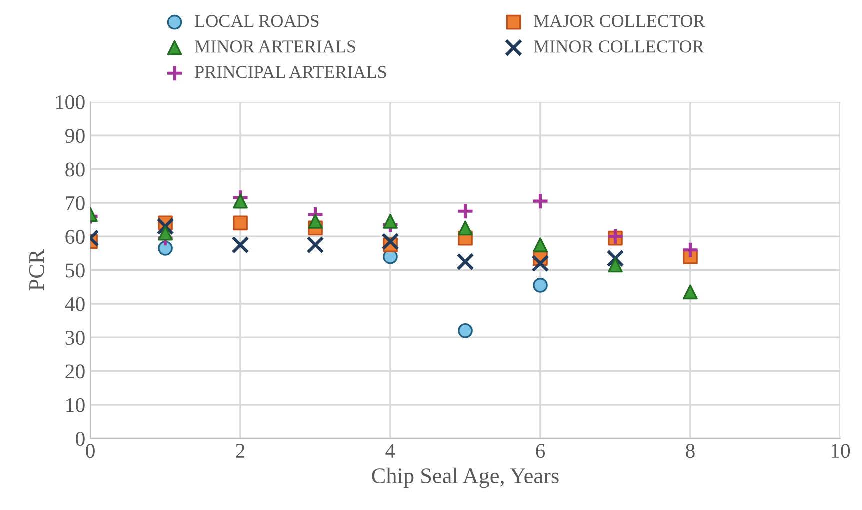 The width and height of the screenshot is (862, 510). I want to click on y-tick-label: 80, so click(75, 169).